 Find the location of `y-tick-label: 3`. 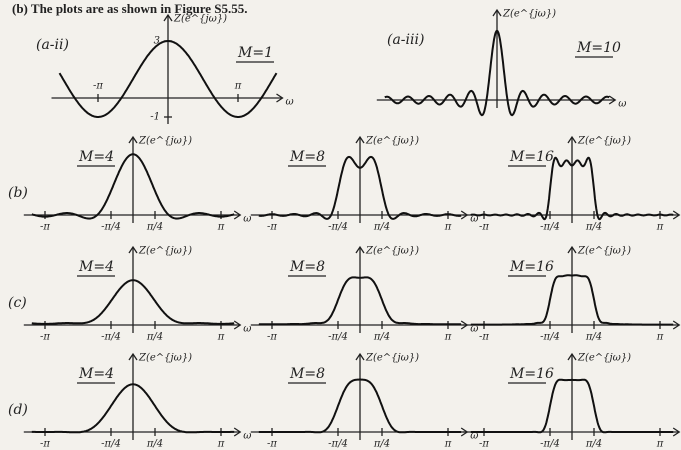

y-tick-label: 3 is located at coordinates (157, 41).